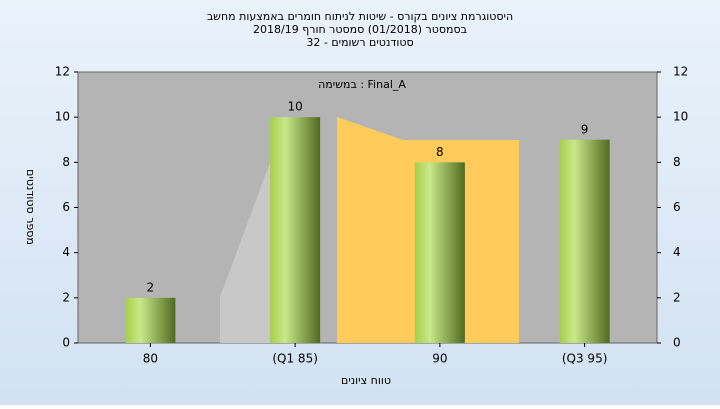  What do you see at coordinates (366, 380) in the screenshot?
I see `x-axis-label: טווח ציונים` at bounding box center [366, 380].